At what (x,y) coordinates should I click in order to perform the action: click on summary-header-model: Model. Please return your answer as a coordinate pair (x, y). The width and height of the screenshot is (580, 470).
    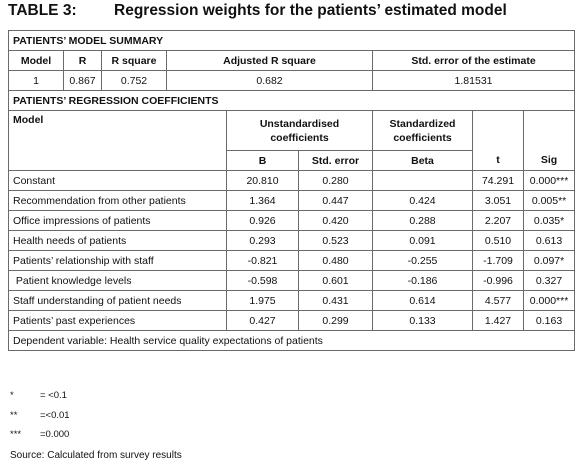
    Looking at the image, I should click on (36, 60).